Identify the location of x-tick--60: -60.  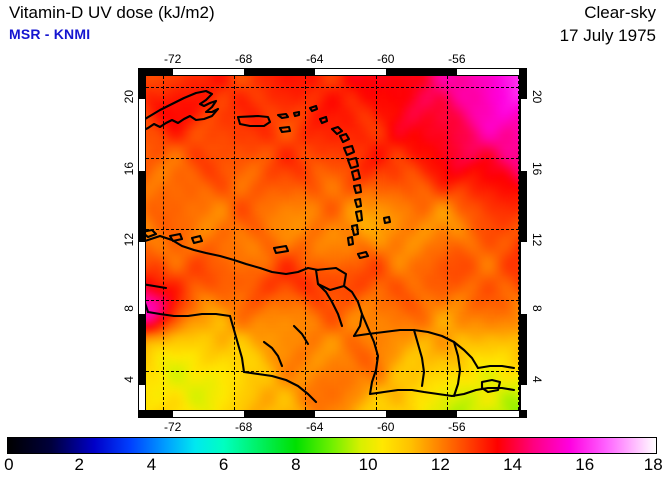
(386, 427).